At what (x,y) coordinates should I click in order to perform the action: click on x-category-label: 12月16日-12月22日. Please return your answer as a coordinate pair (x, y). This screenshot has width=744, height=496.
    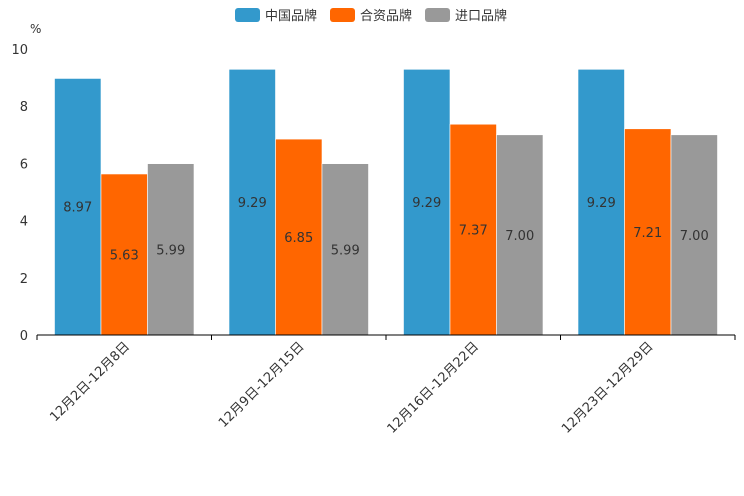
    Looking at the image, I should click on (433, 387).